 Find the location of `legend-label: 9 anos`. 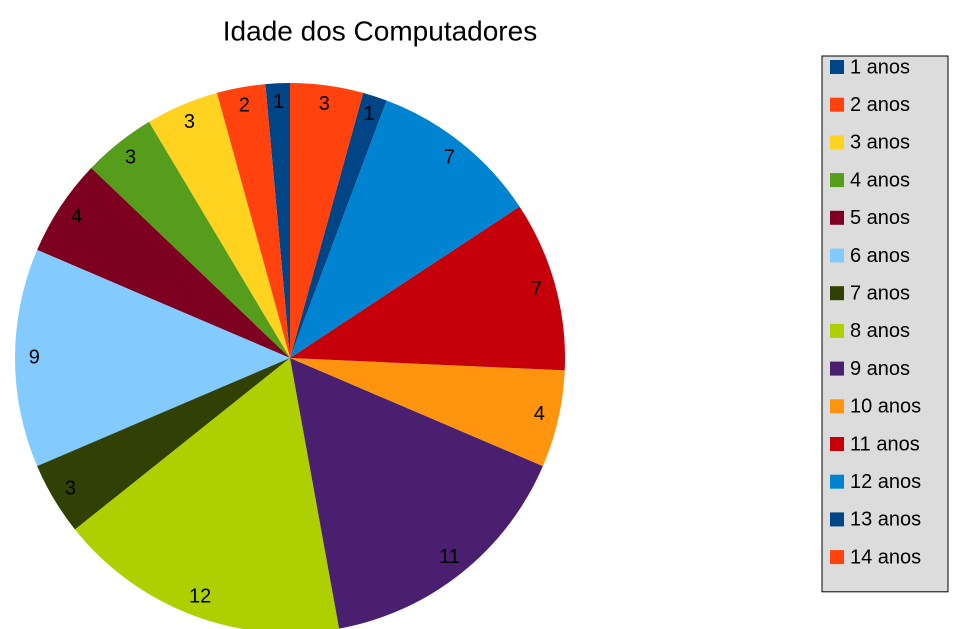

legend-label: 9 anos is located at coordinates (880, 369).